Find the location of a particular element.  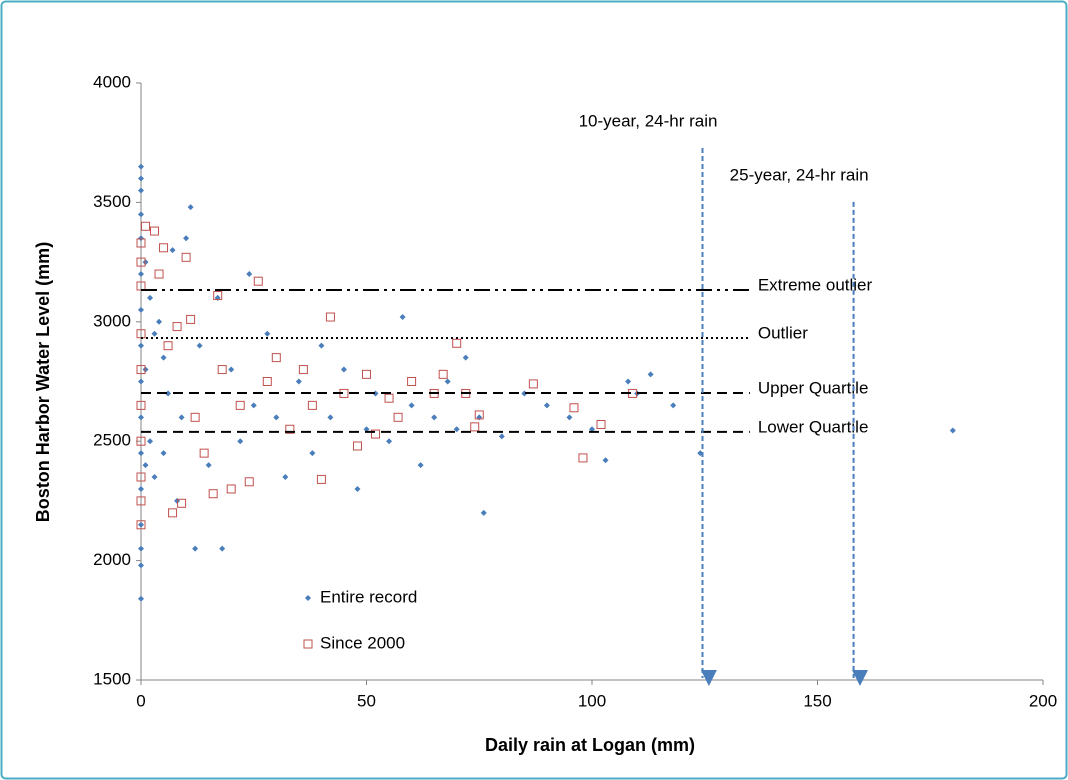

reference-label: Outlier is located at coordinates (783, 333).